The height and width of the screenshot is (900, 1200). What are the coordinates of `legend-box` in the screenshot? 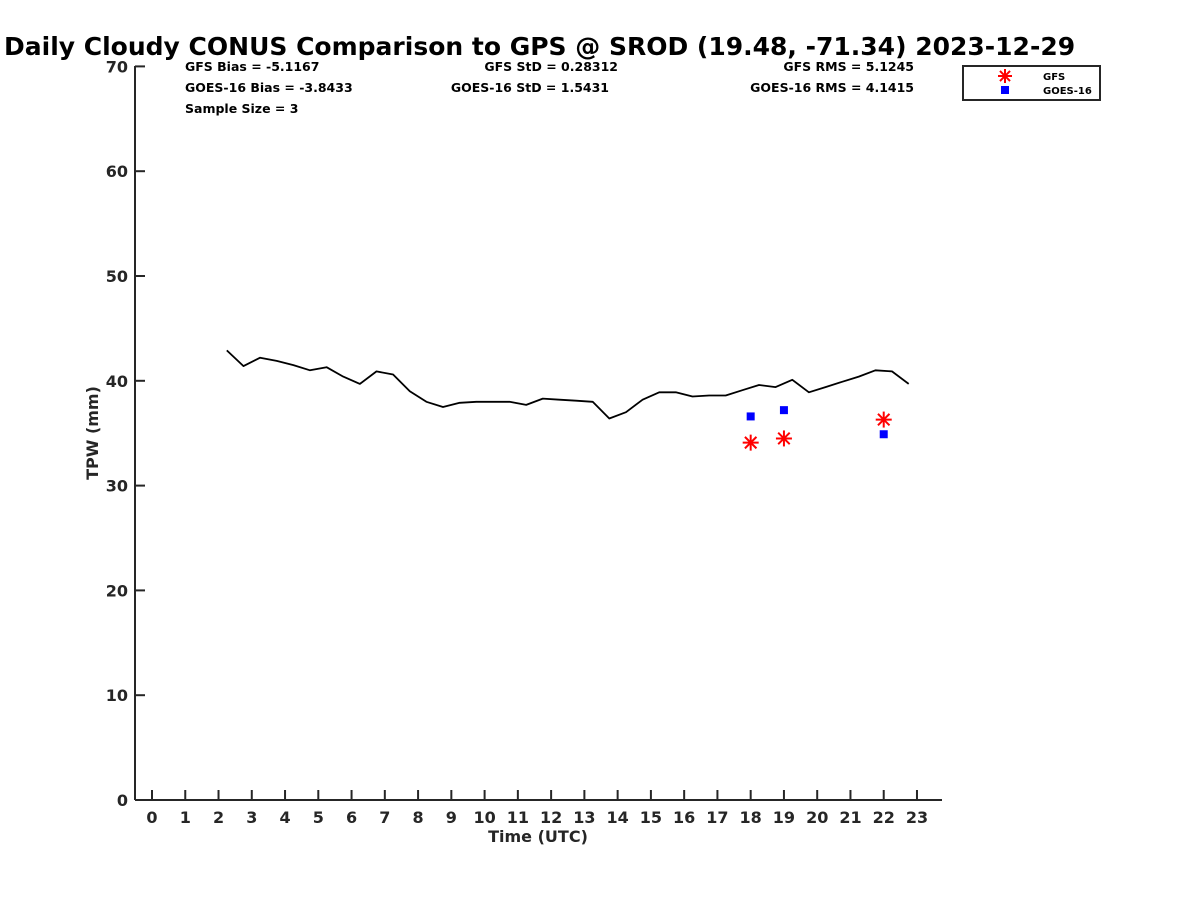 It's located at (1031, 83).